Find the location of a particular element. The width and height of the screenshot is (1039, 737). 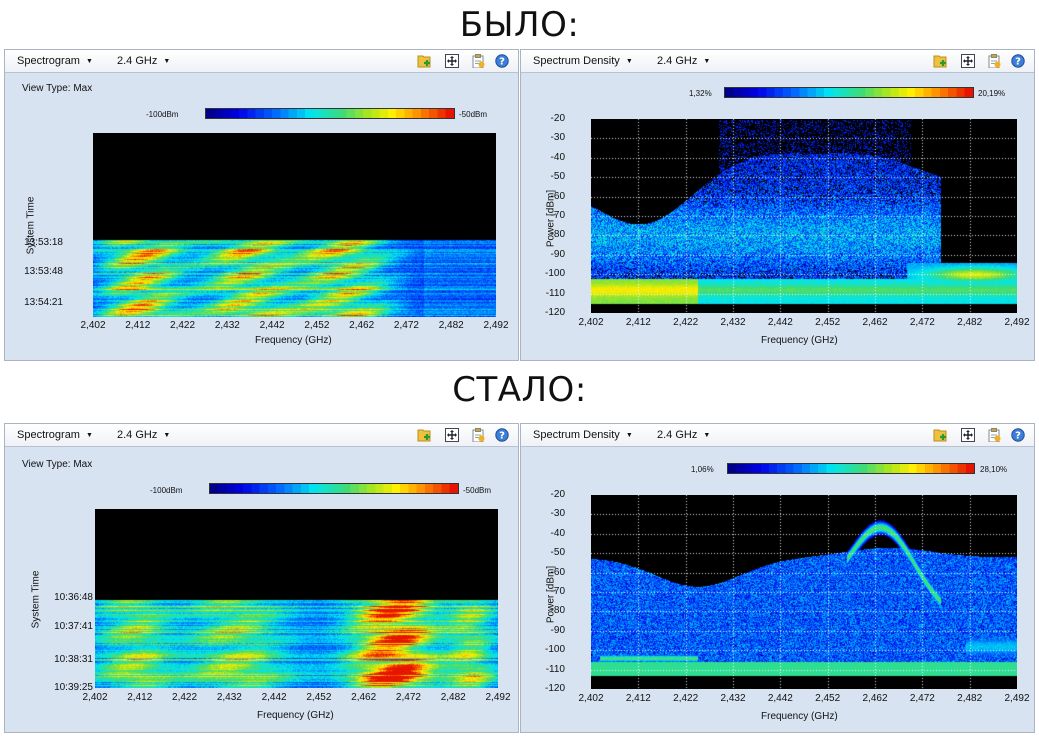

time-tick: 10:37:41 is located at coordinates (73, 626).